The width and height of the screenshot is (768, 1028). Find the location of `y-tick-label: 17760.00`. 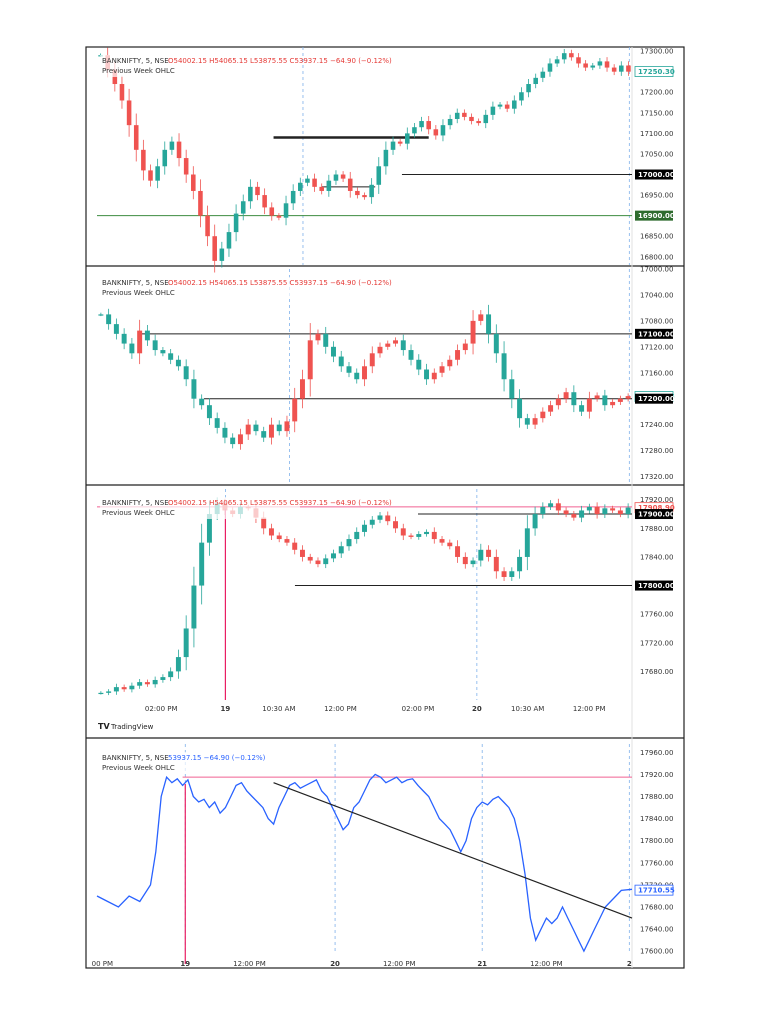

y-tick-label: 17760.00 is located at coordinates (656, 615).